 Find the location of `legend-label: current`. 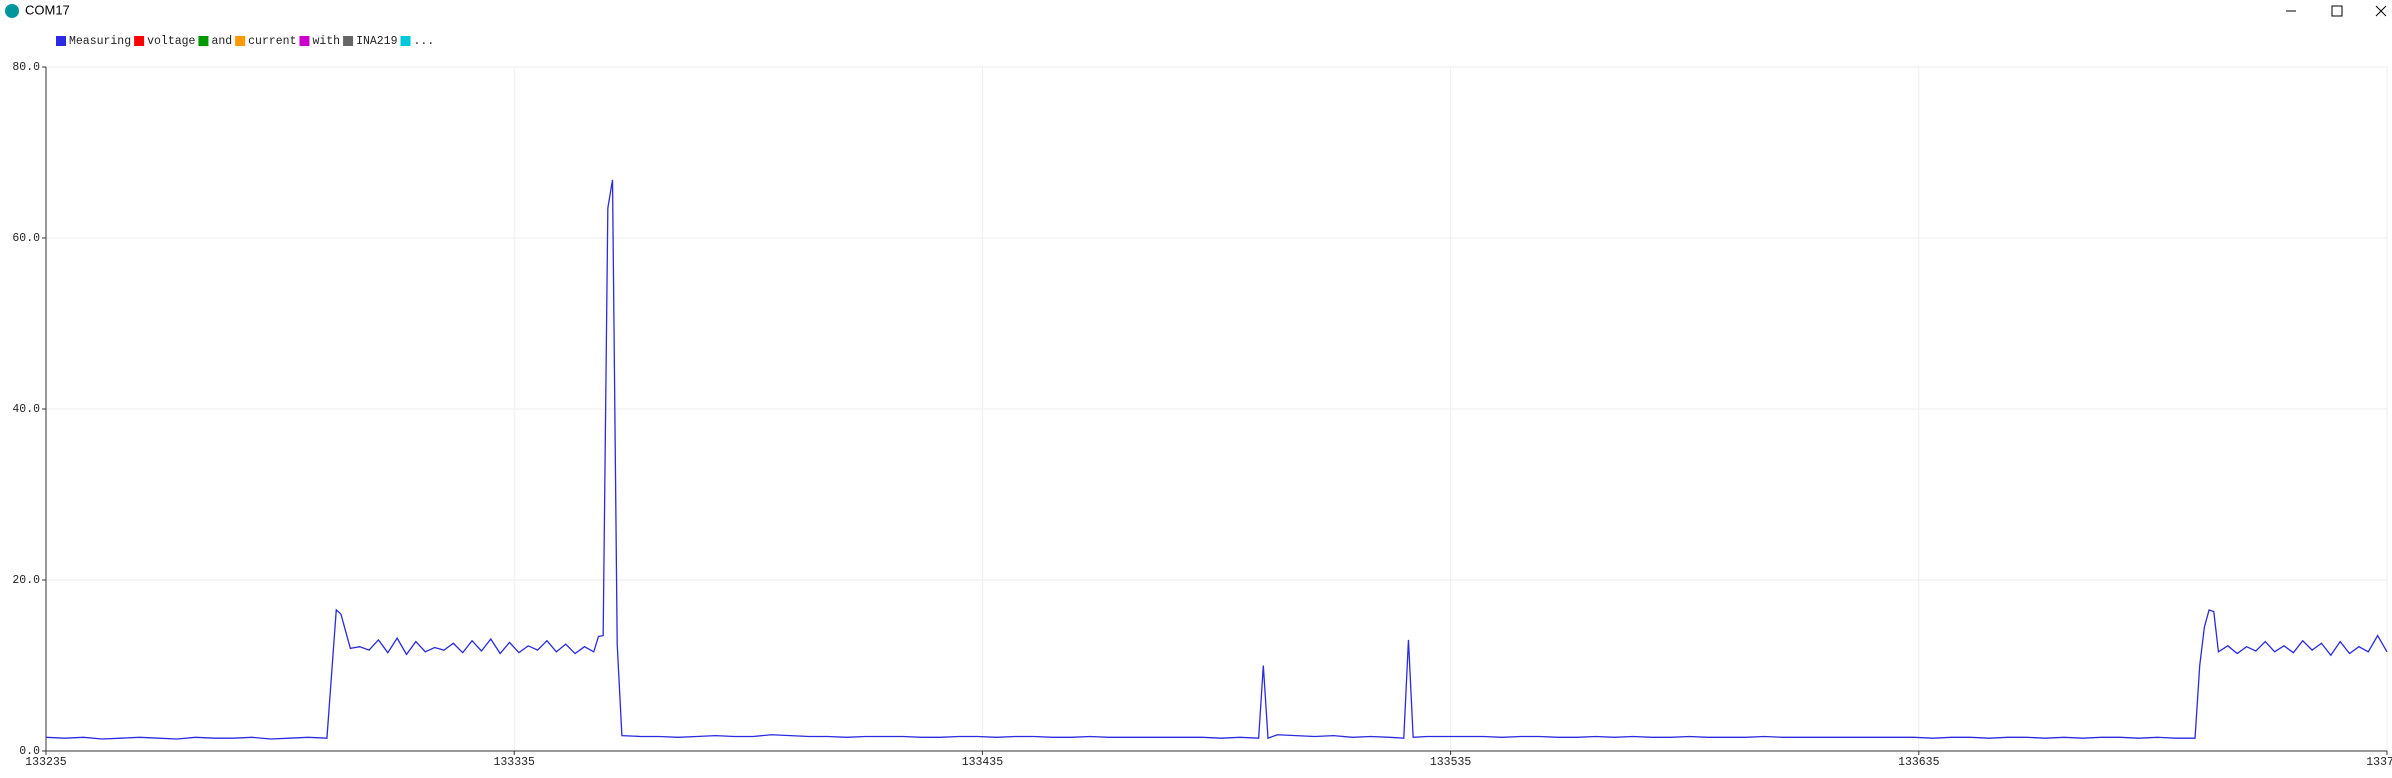

legend-label: current is located at coordinates (272, 41).